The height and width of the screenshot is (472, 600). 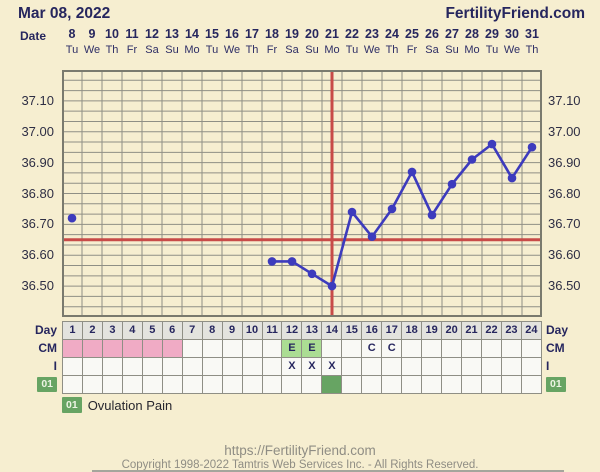 I want to click on day-cell-3: 3, so click(x=112, y=330).